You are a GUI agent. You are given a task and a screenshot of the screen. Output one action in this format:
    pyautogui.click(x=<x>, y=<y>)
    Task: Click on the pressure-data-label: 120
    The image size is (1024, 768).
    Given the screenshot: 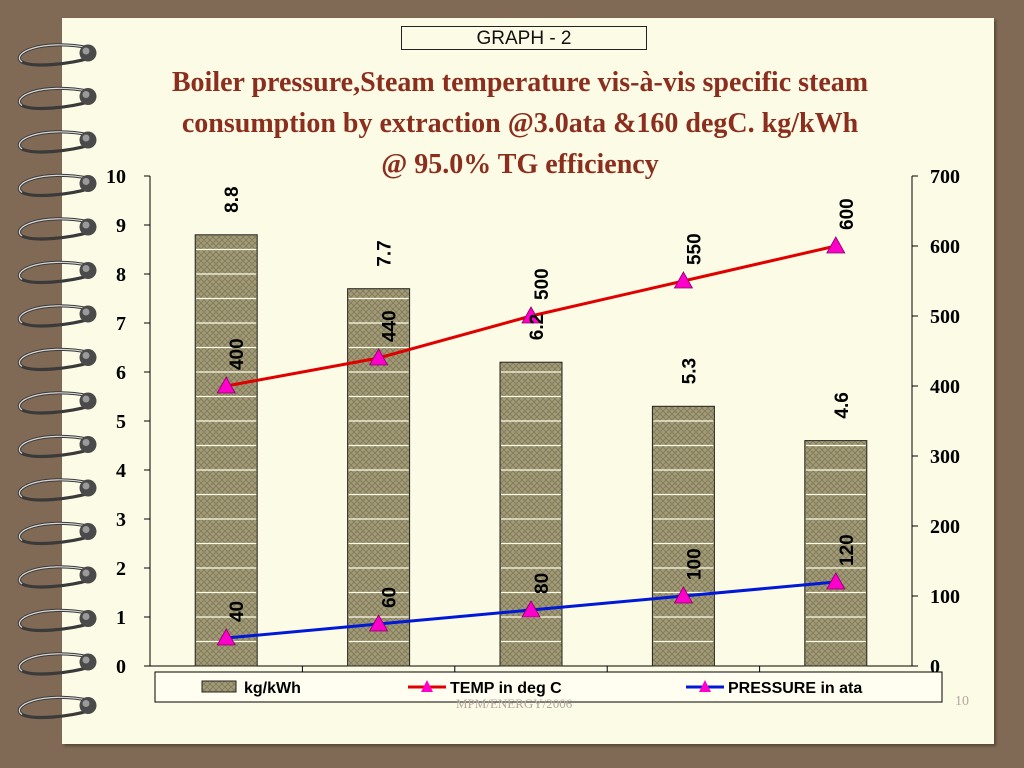 What is the action you would take?
    pyautogui.click(x=847, y=550)
    